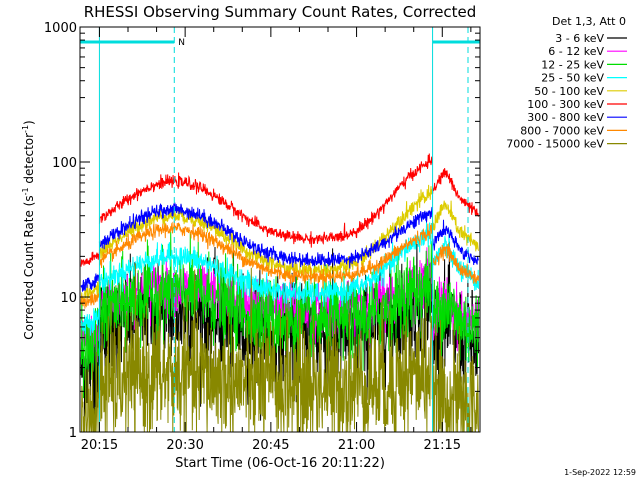 The width and height of the screenshot is (640, 480). Describe the element at coordinates (280, 463) in the screenshot. I see `x-axis-label: Start Time (06-Oct-16 20:11:22)` at that location.